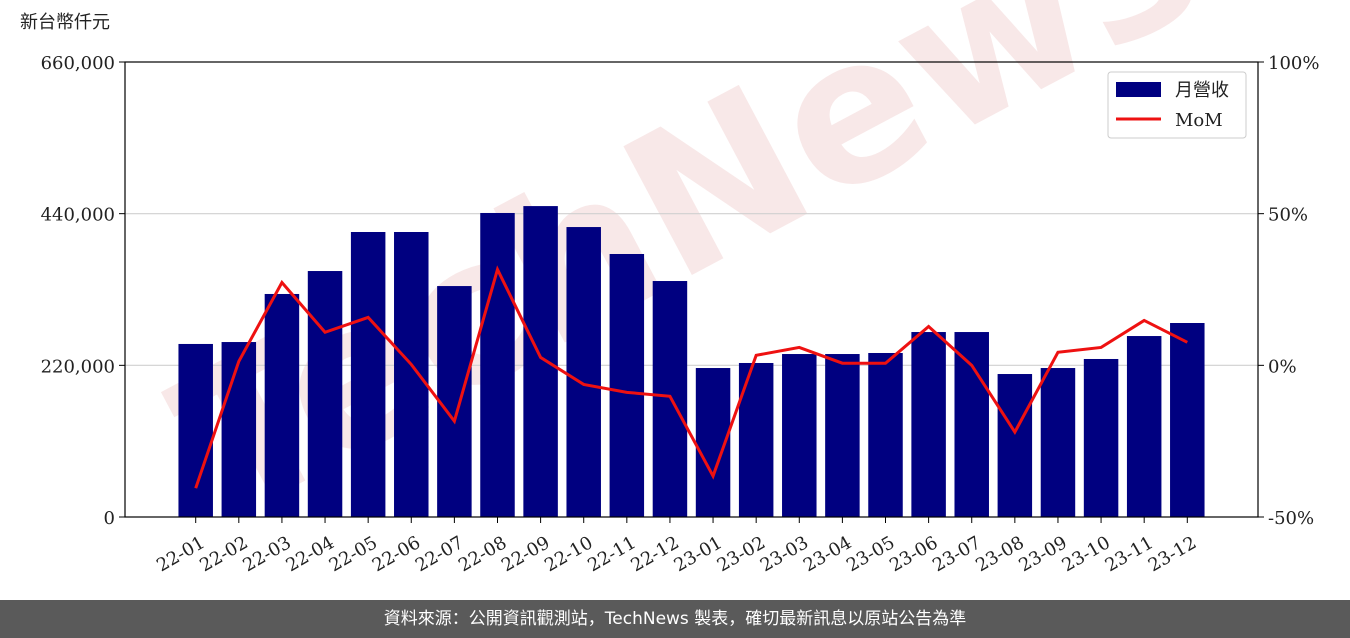 This screenshot has width=1350, height=638. I want to click on x-tick-label: 22-07, so click(439, 554).